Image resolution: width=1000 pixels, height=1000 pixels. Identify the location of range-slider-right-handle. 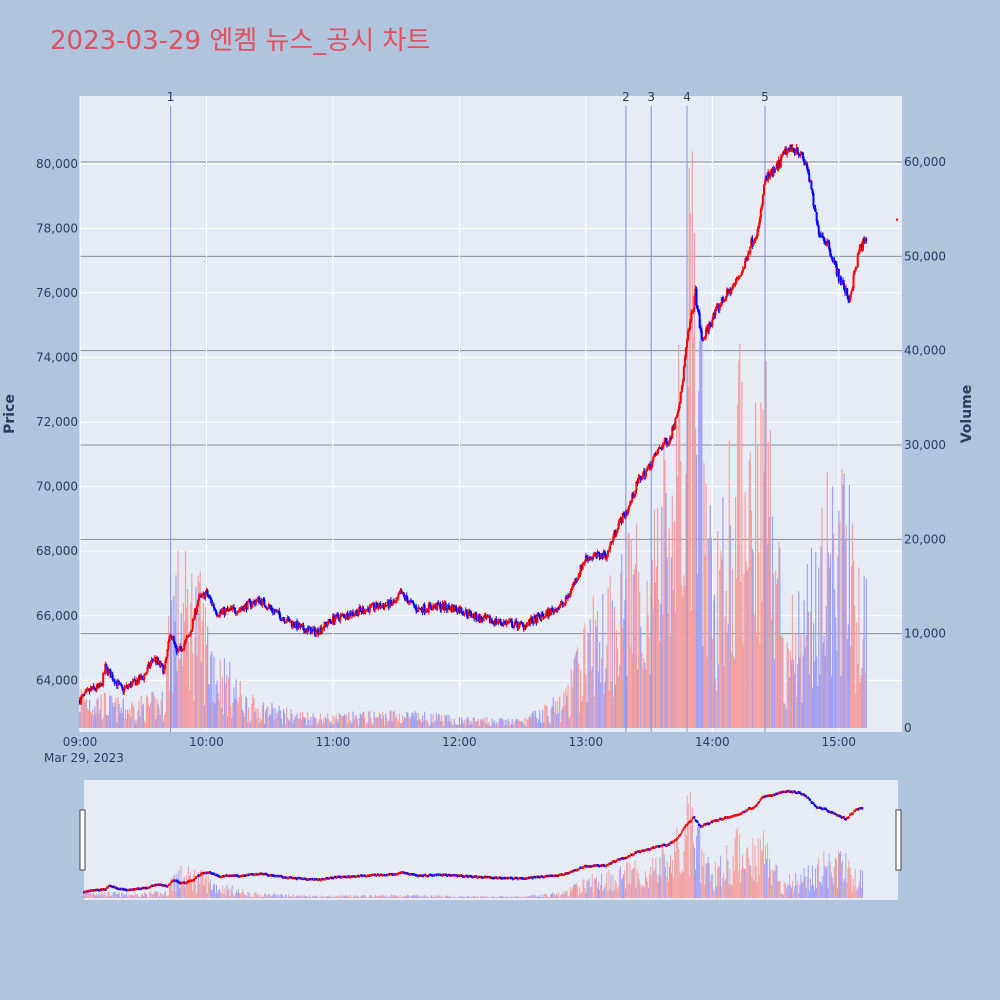
(898, 840).